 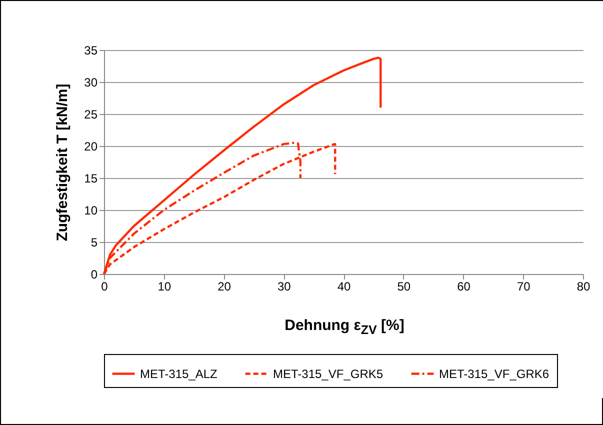 What do you see at coordinates (91, 147) in the screenshot?
I see `y-tick-label: 20` at bounding box center [91, 147].